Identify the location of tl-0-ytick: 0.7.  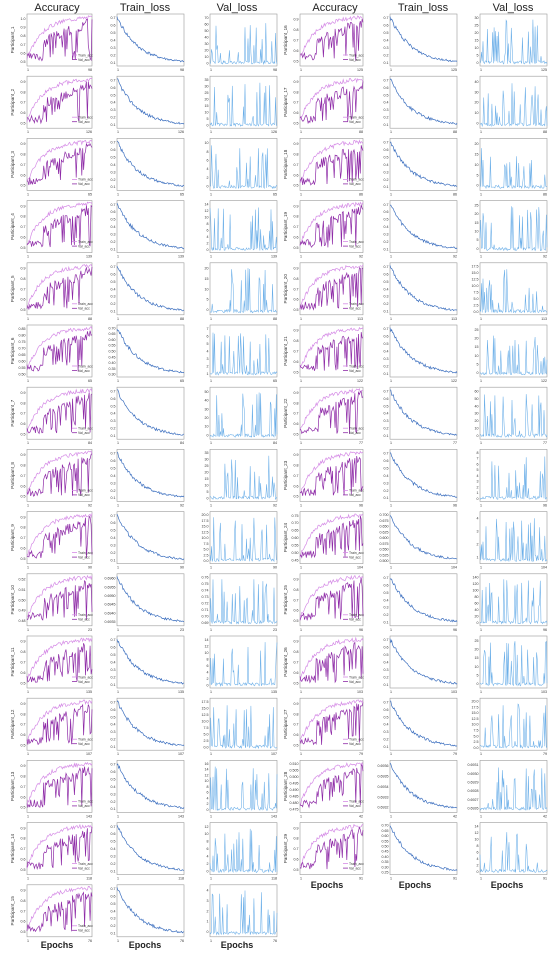
(113, 18).